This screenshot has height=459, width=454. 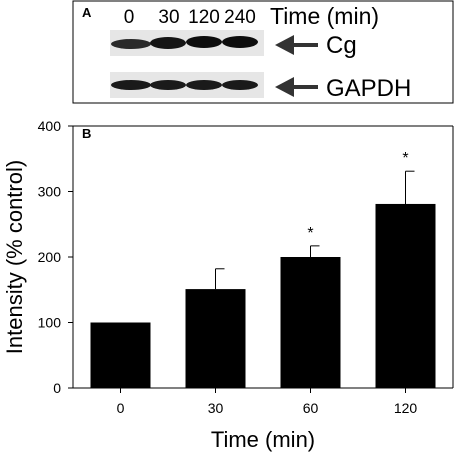 What do you see at coordinates (296, 87) in the screenshot?
I see `gapdh-arrow-icon` at bounding box center [296, 87].